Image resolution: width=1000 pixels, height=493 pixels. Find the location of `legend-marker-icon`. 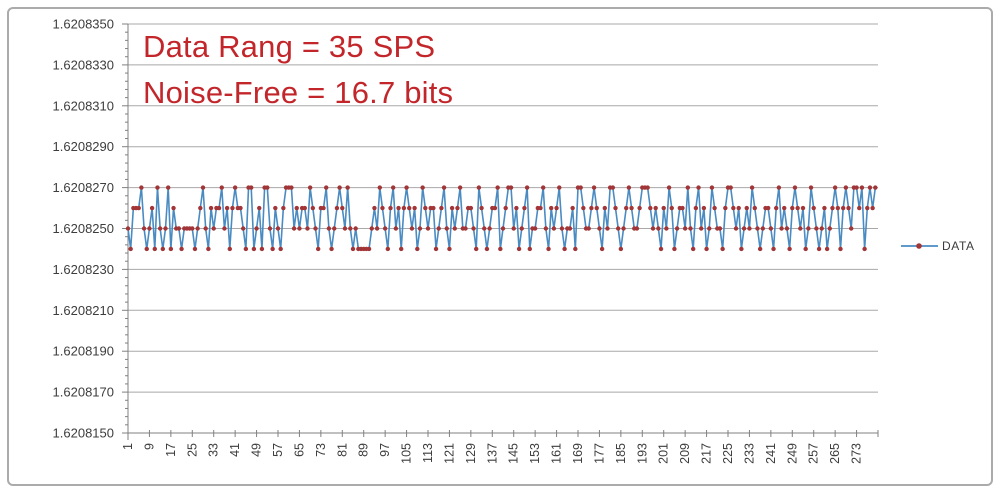

legend-marker-icon is located at coordinates (919, 246).